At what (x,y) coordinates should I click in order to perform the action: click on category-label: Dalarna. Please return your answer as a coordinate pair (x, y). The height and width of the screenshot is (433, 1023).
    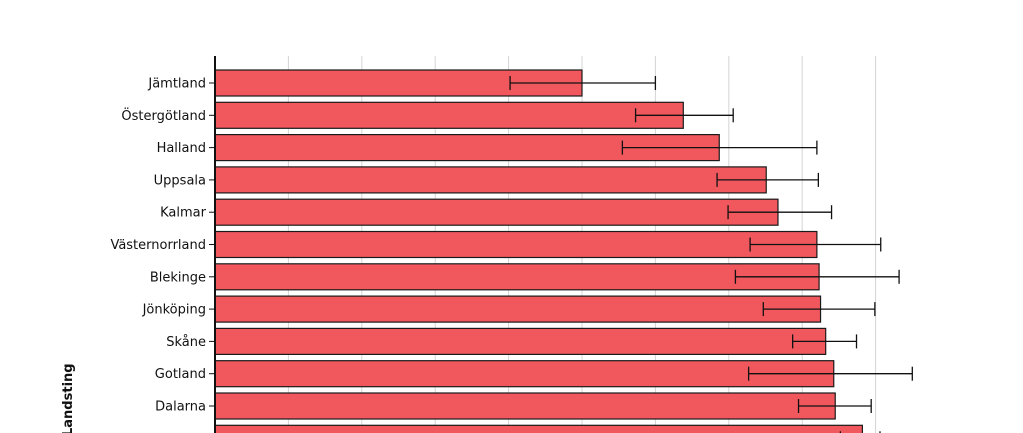
    Looking at the image, I should click on (180, 407).